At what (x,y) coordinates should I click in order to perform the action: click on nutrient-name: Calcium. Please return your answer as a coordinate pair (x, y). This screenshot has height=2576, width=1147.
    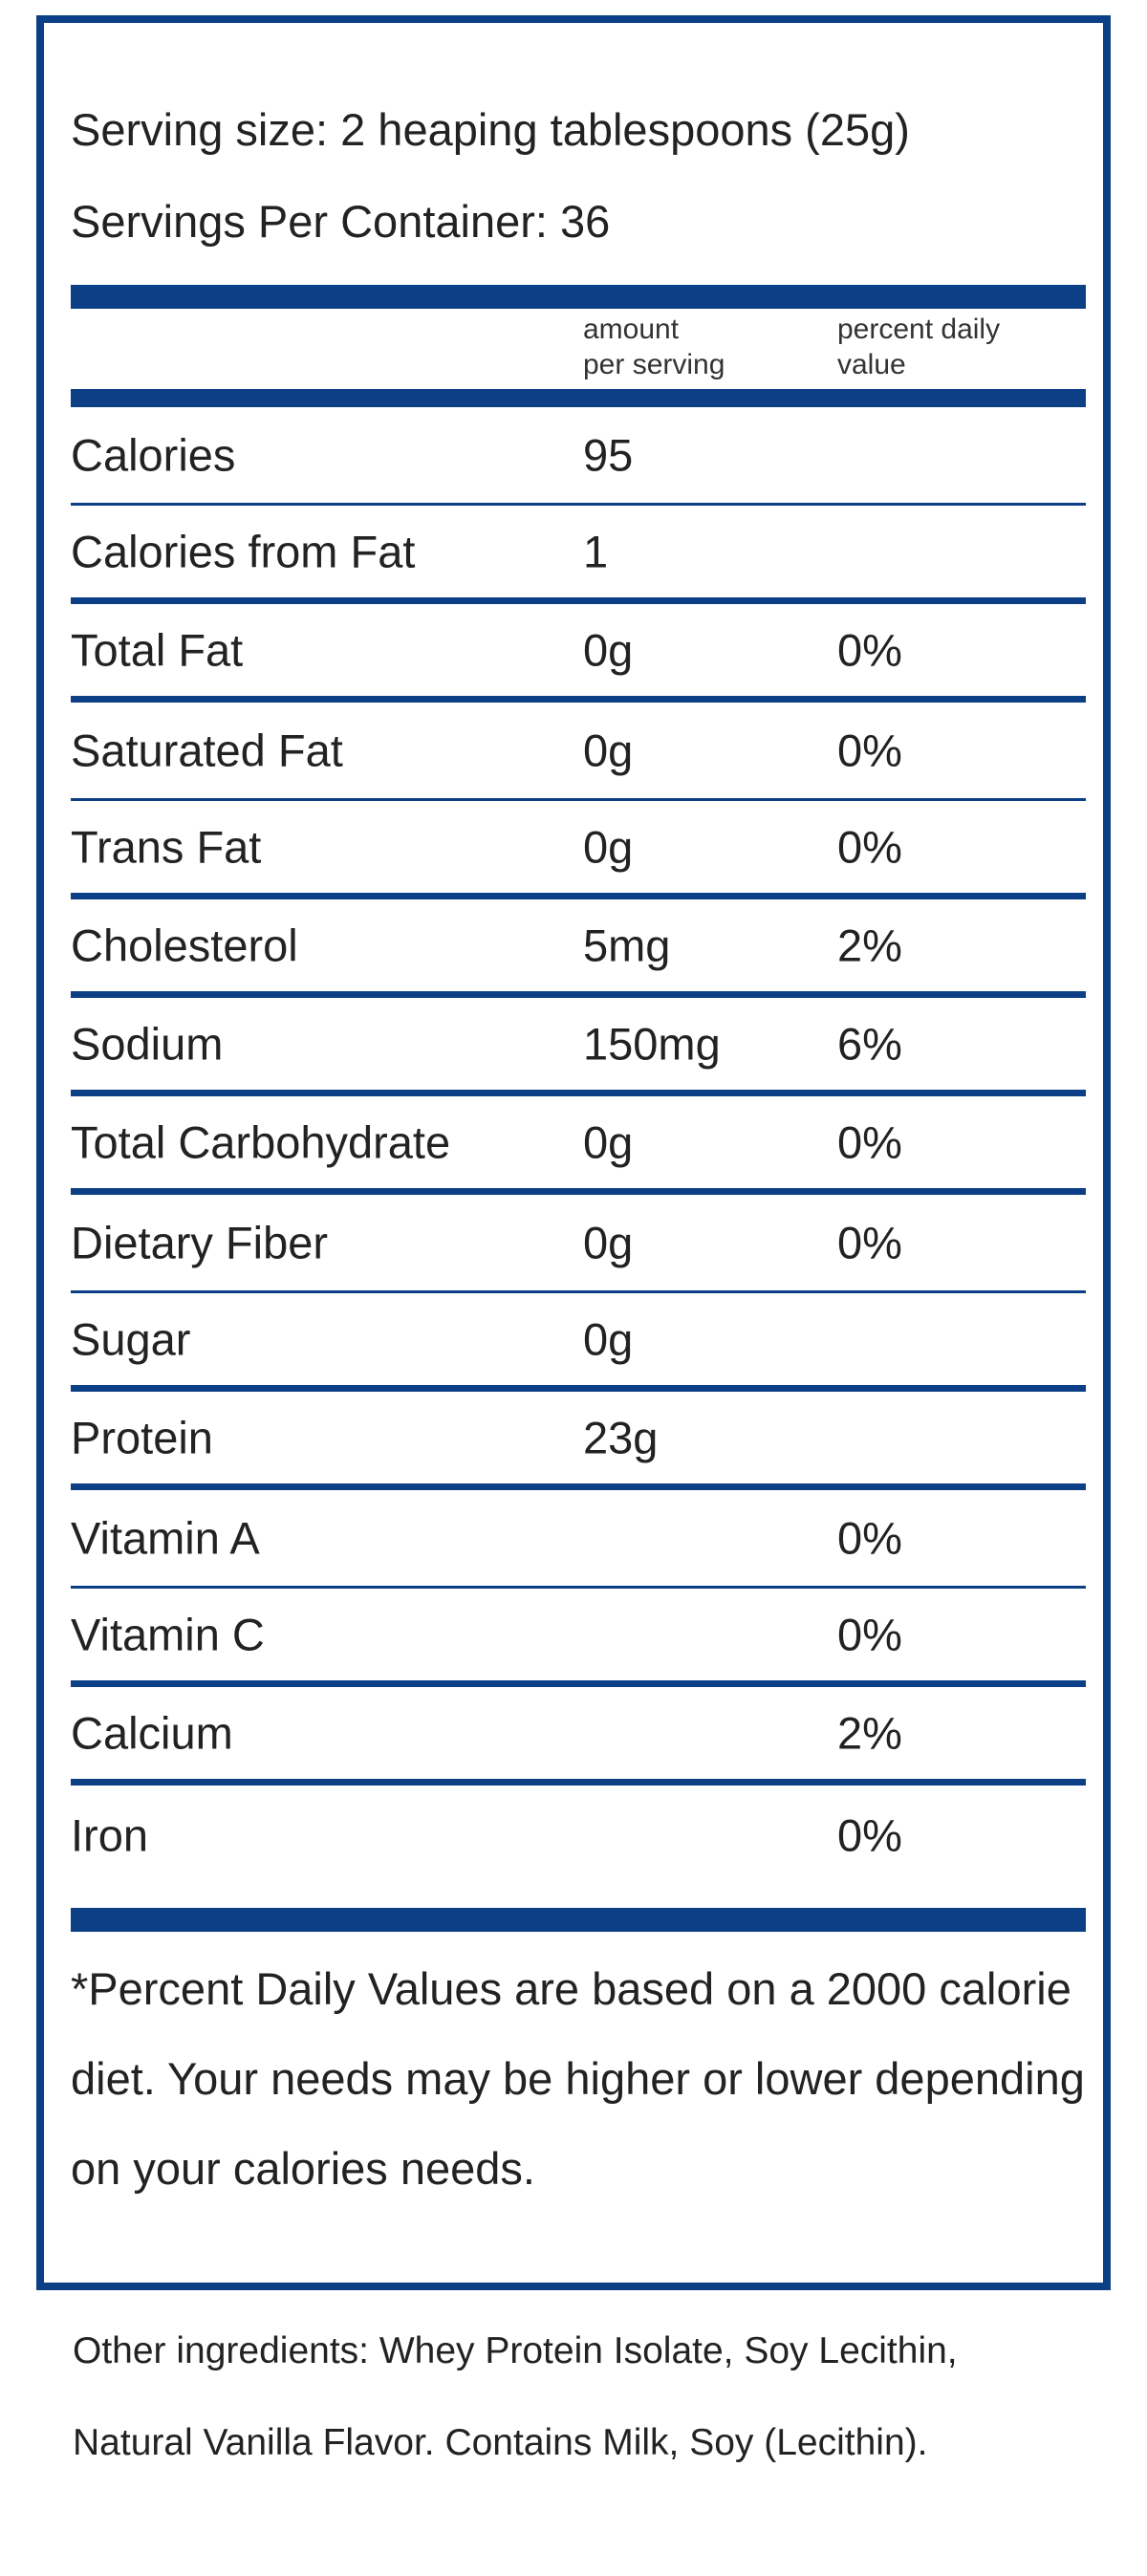
    Looking at the image, I should click on (152, 1733).